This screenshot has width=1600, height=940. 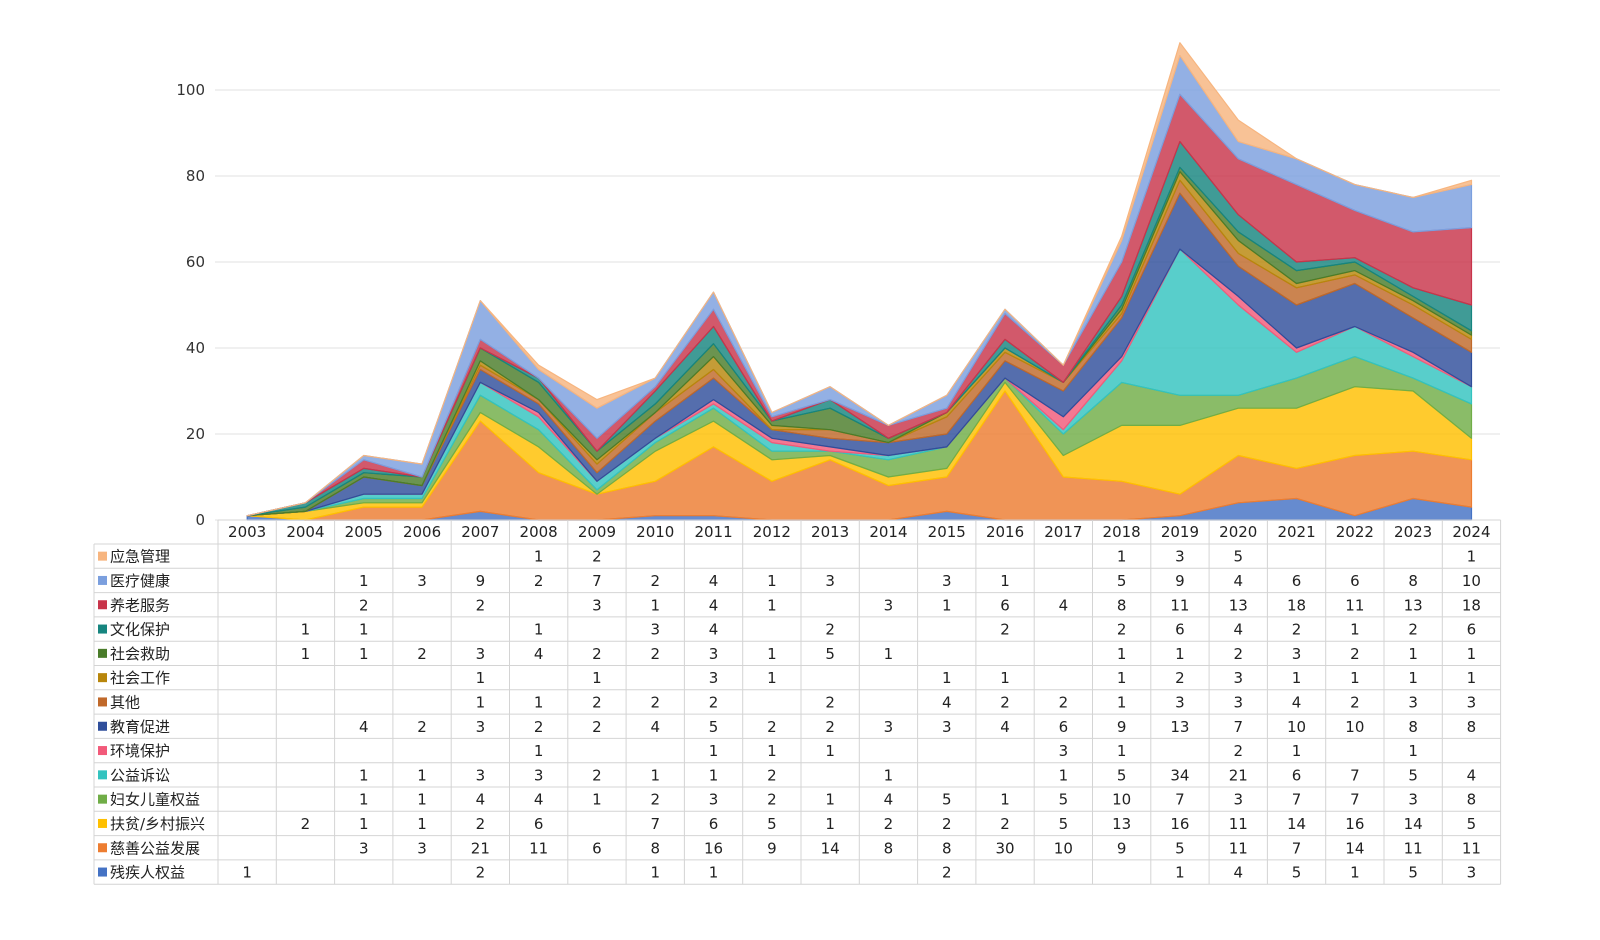 What do you see at coordinates (1063, 532) in the screenshot?
I see `x-tick-label: 2017` at bounding box center [1063, 532].